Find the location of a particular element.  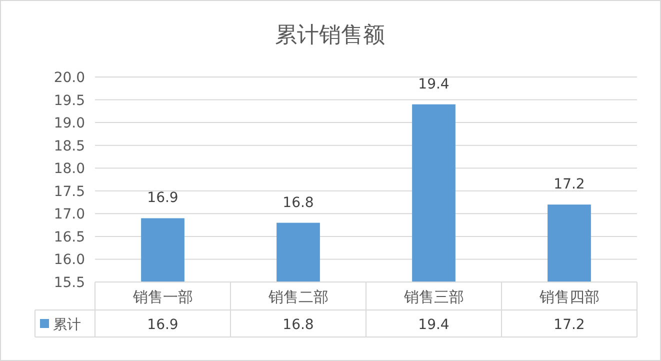

y-tick-label: 18.0 is located at coordinates (69, 169).